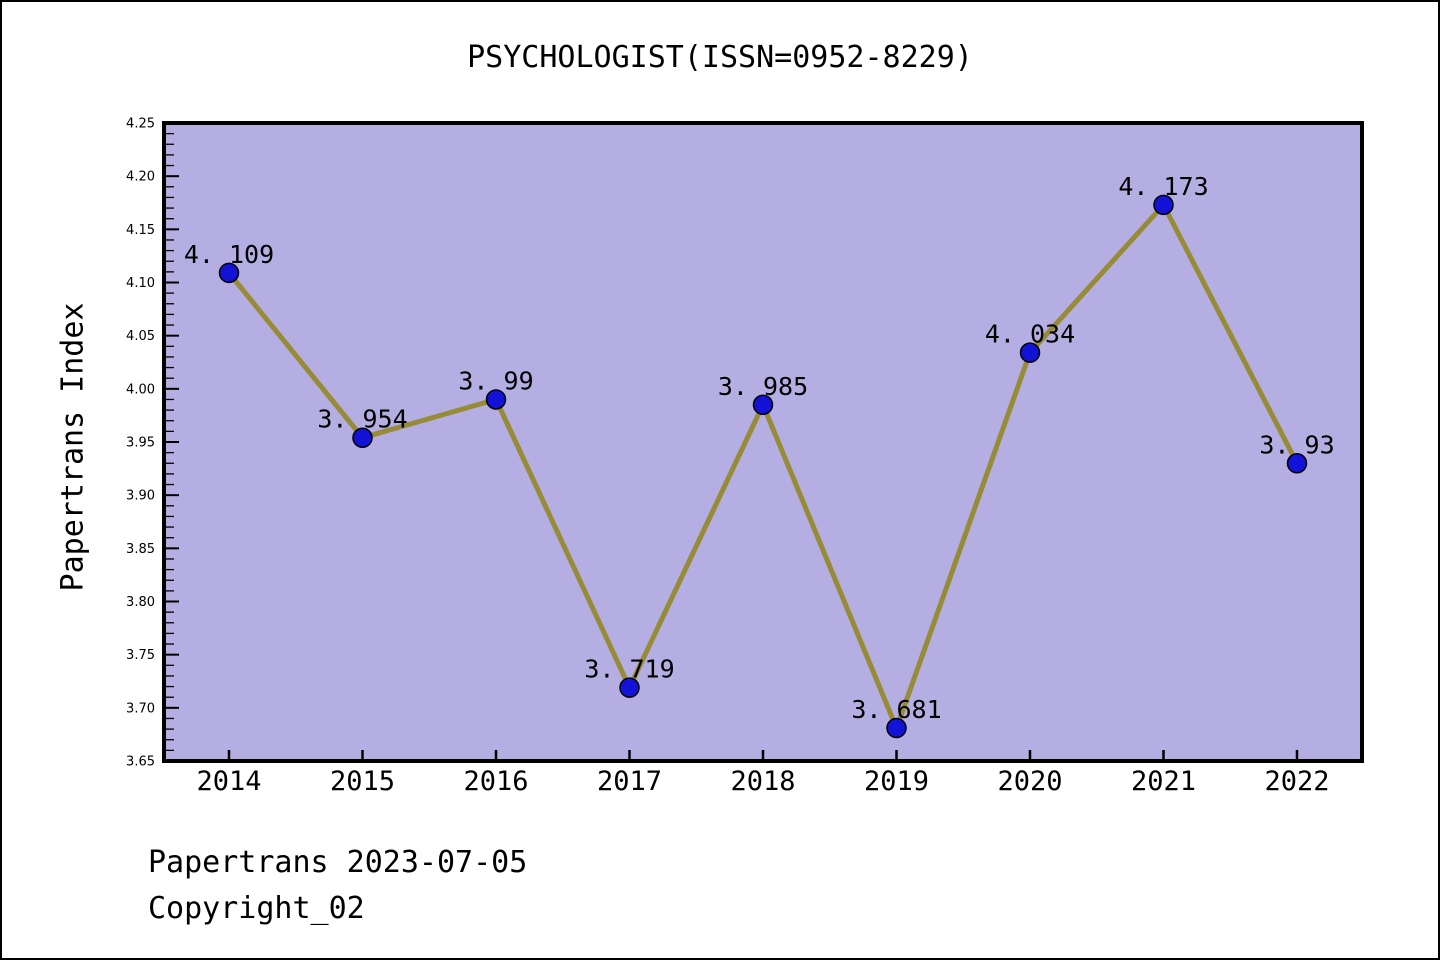  Describe the element at coordinates (1163, 781) in the screenshot. I see `x-tick-label: 2021` at that location.